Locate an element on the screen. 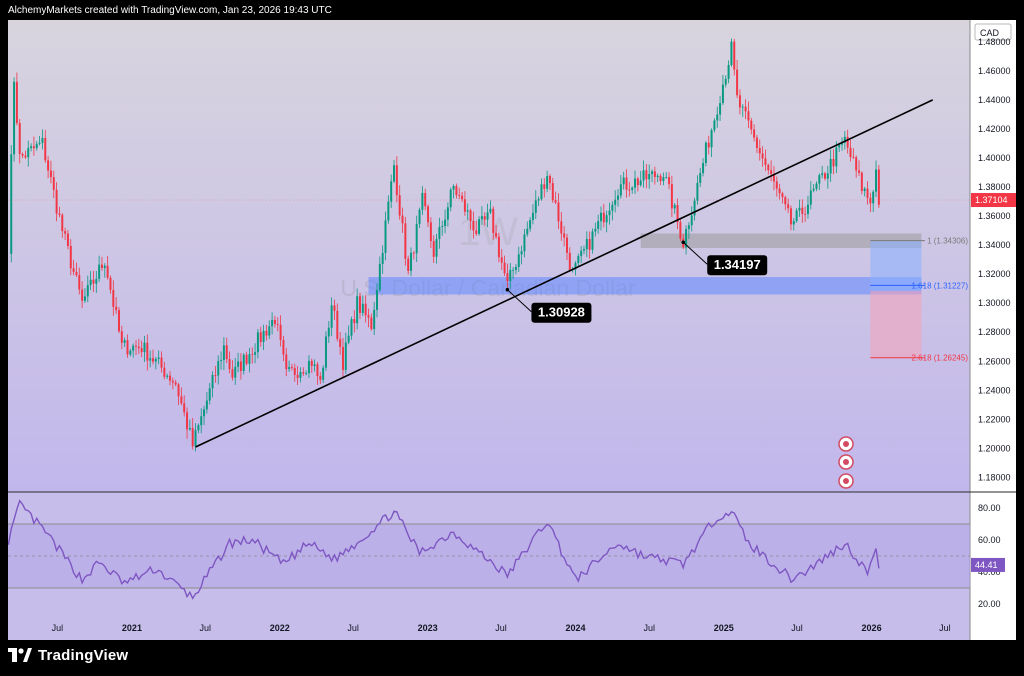  tradingview-logo: TradingView is located at coordinates (68, 655).